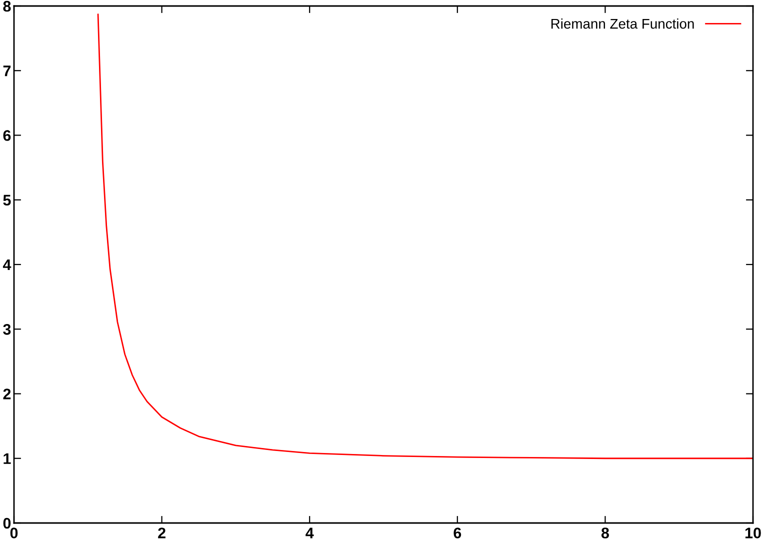 This screenshot has width=763, height=543. Describe the element at coordinates (7, 523) in the screenshot. I see `y-tick-label: 0` at that location.